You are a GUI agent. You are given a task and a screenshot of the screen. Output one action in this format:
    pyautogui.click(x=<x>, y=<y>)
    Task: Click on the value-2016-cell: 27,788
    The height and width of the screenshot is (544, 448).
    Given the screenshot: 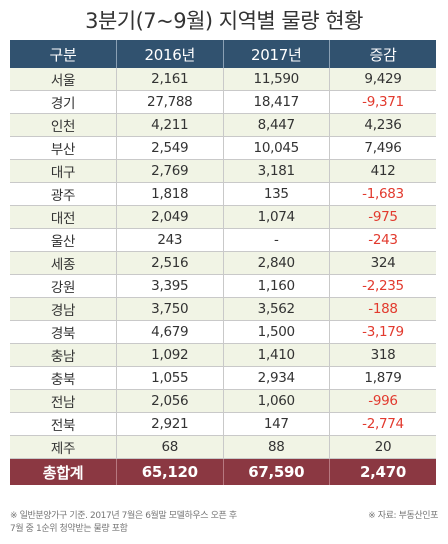 What is the action you would take?
    pyautogui.click(x=170, y=102)
    